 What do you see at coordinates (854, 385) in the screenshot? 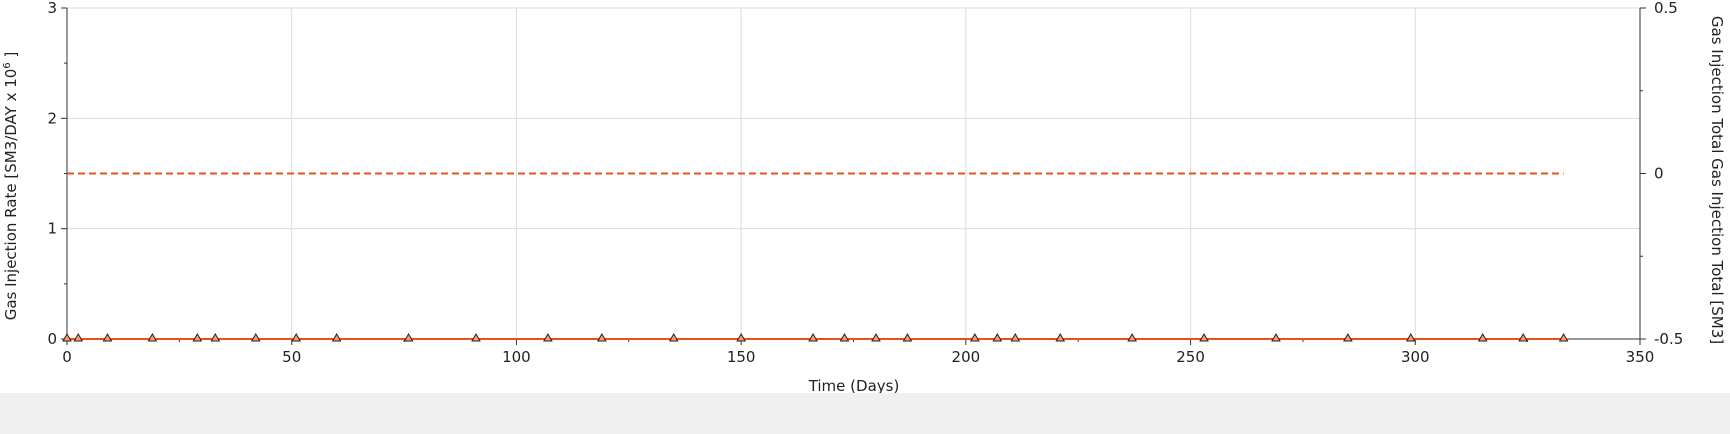
I see `x-axis-title: Time (Days)` at bounding box center [854, 385].